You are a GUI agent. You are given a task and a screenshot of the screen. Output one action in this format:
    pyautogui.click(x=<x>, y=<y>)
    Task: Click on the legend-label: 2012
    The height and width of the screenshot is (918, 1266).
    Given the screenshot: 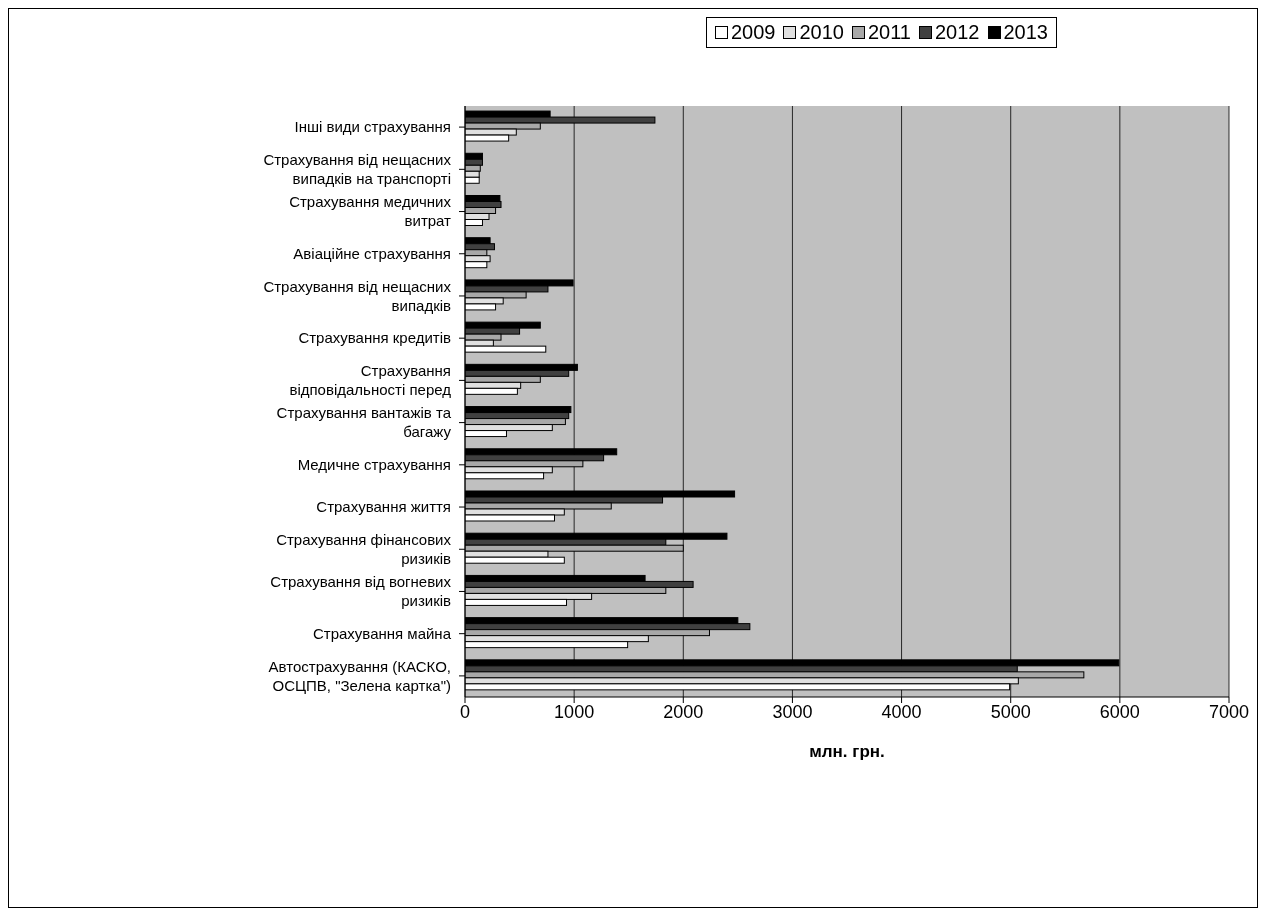 What is the action you would take?
    pyautogui.click(x=957, y=32)
    